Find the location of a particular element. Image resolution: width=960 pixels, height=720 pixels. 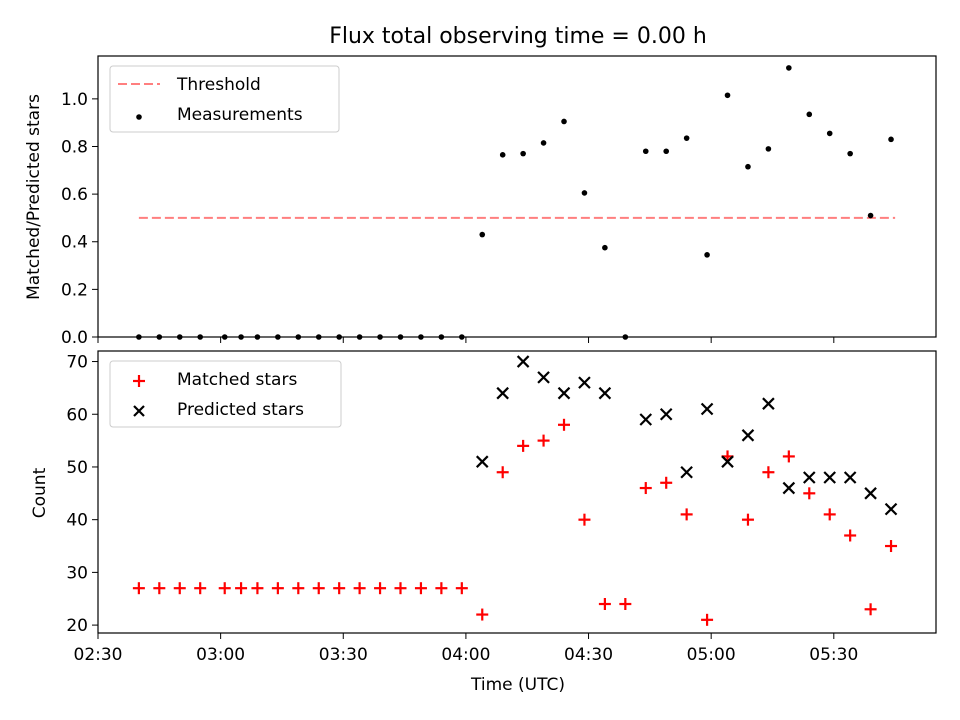

top-x-ticks is located at coordinates (466, 340).